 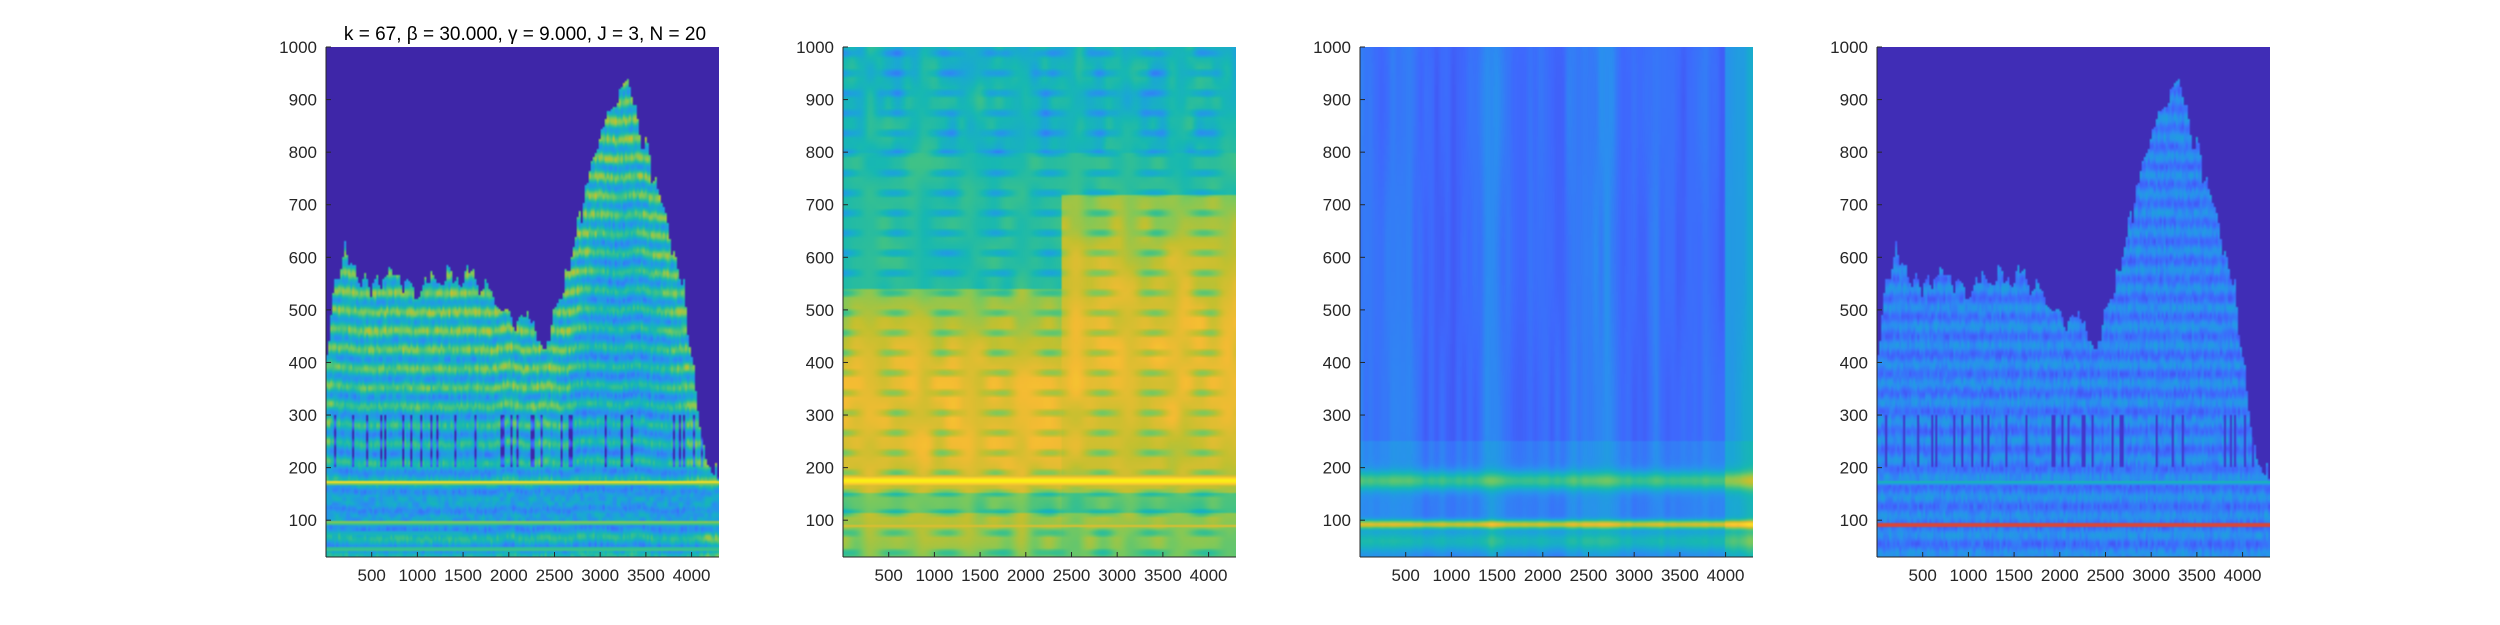 I want to click on panel-4-heatmap-image, so click(x=2073, y=302).